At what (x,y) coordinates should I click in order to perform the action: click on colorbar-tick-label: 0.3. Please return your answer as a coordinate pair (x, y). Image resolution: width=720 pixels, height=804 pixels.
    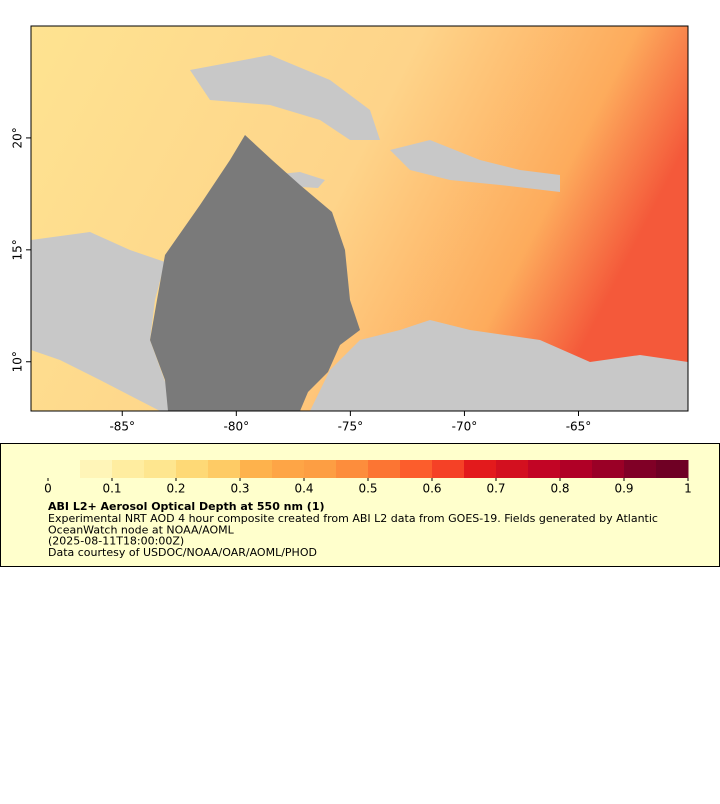
    Looking at the image, I should click on (239, 489).